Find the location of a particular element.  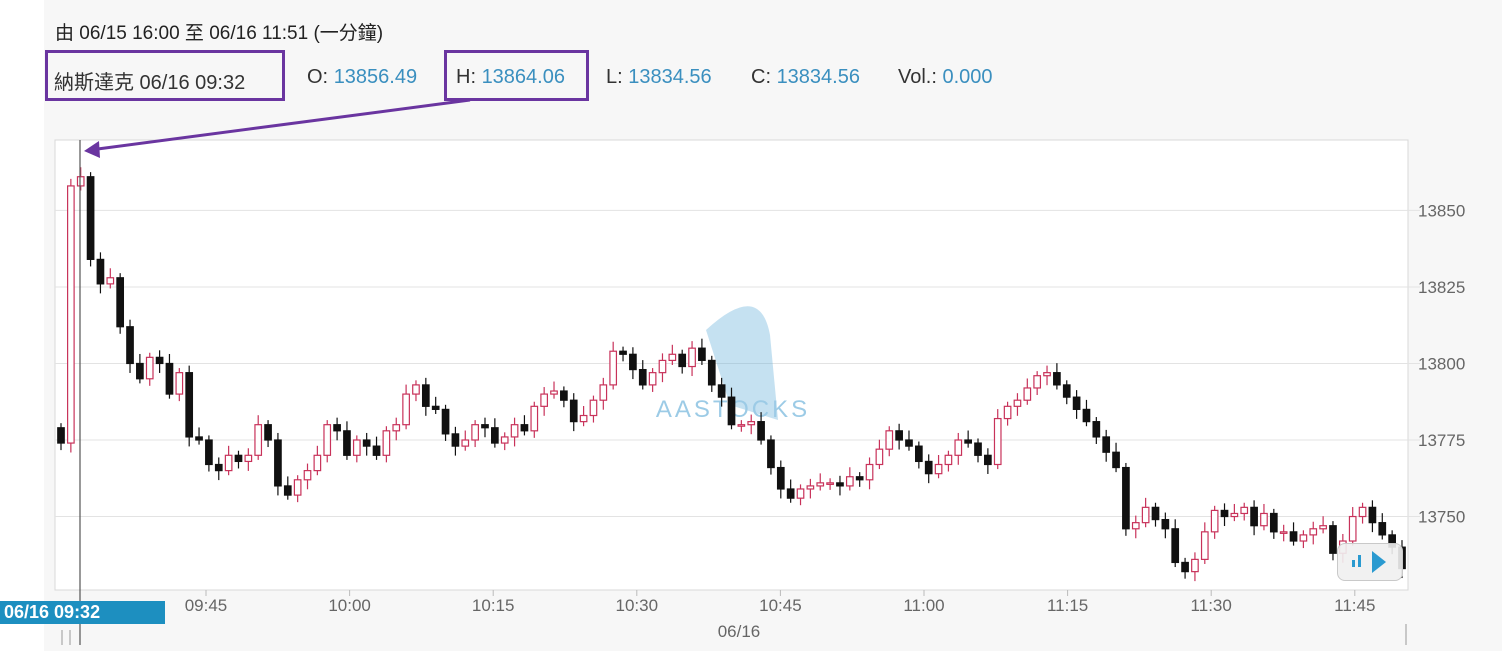

scroll-right-button is located at coordinates (1370, 562).